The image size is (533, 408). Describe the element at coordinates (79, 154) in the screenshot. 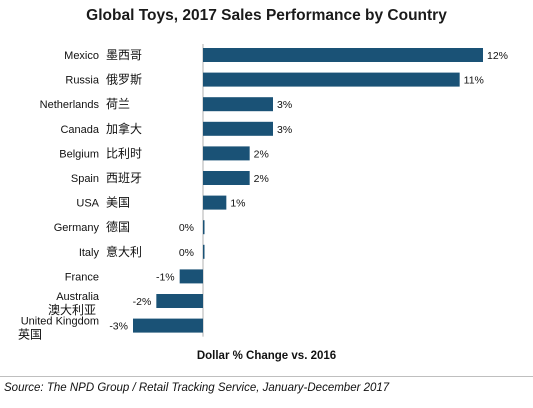

I see `category-label-en: Belgium` at that location.